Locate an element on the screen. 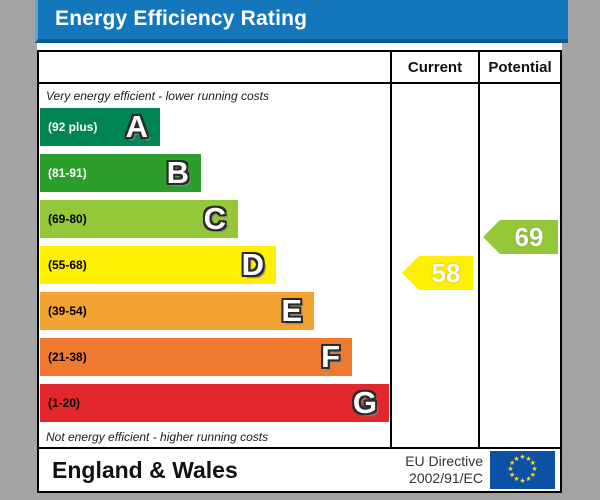  band-row-c: (69-80) C is located at coordinates (215, 219).